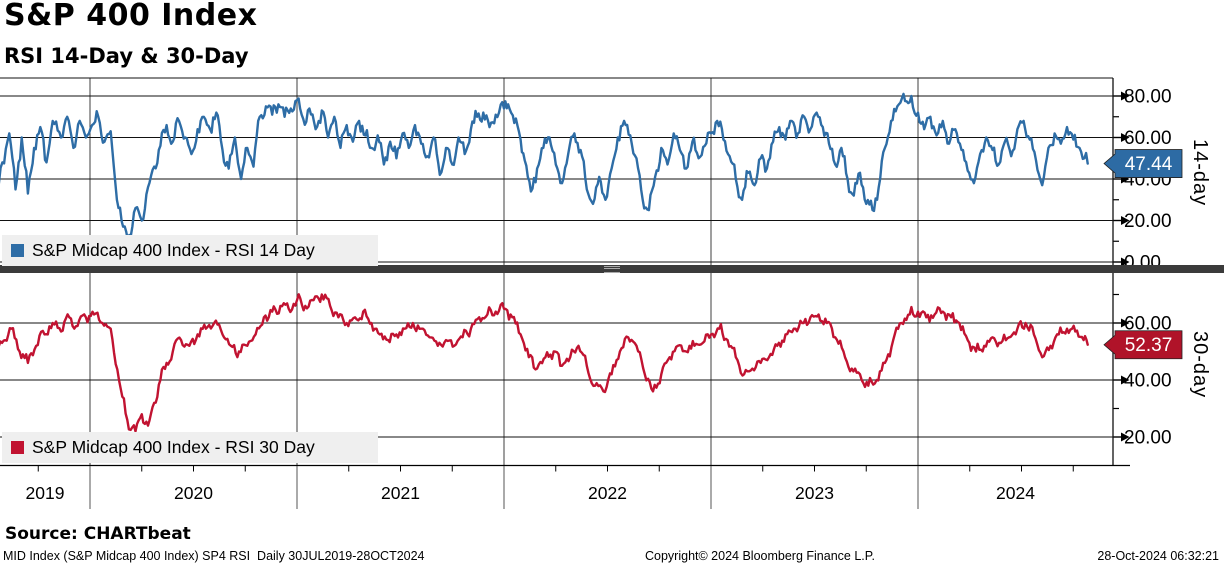  Describe the element at coordinates (1149, 164) in the screenshot. I see `last-value-badge-label: 47.44` at that location.